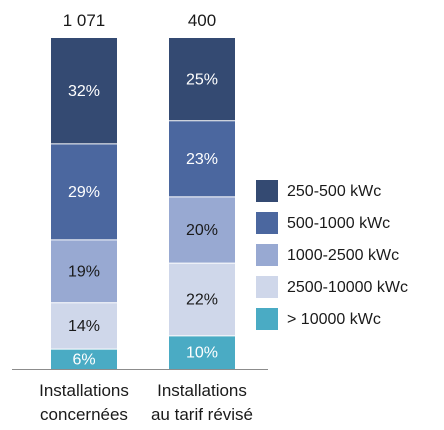 The width and height of the screenshot is (444, 430). What do you see at coordinates (343, 255) in the screenshot?
I see `legend-label-2: 1000-2500 kWc` at bounding box center [343, 255].